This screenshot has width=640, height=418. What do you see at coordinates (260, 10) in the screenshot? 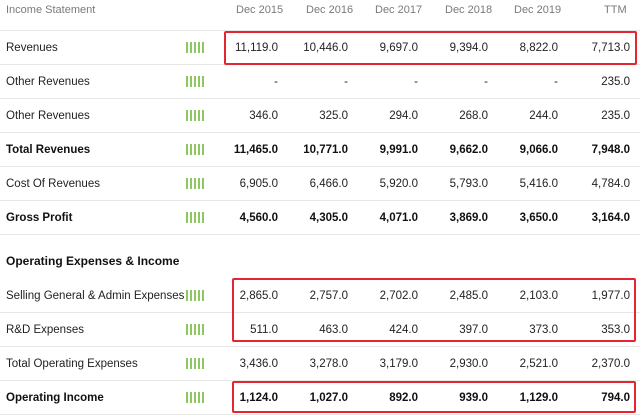
I see `header-col-dec-2015: Dec 2015` at bounding box center [260, 10].